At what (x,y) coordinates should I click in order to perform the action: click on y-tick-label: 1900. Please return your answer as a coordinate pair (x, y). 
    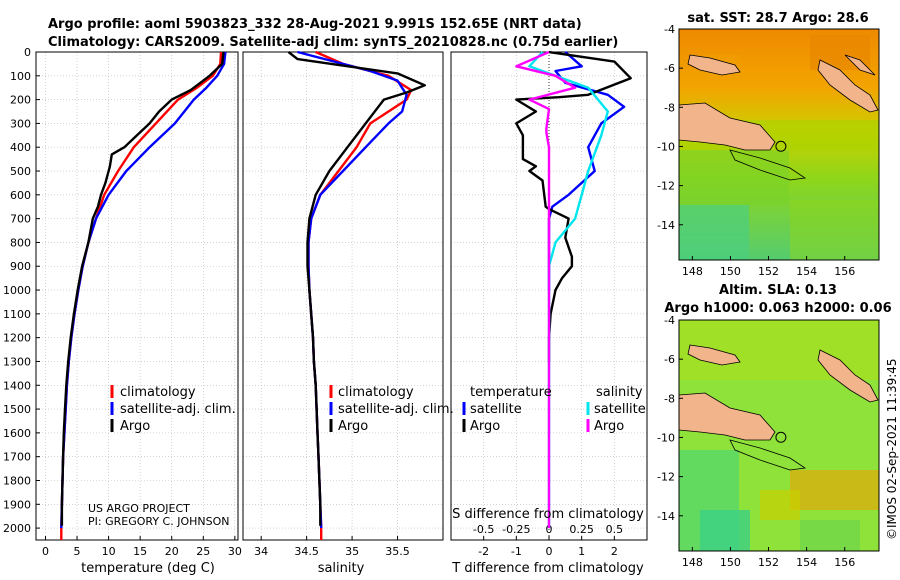
    Looking at the image, I should click on (17, 504).